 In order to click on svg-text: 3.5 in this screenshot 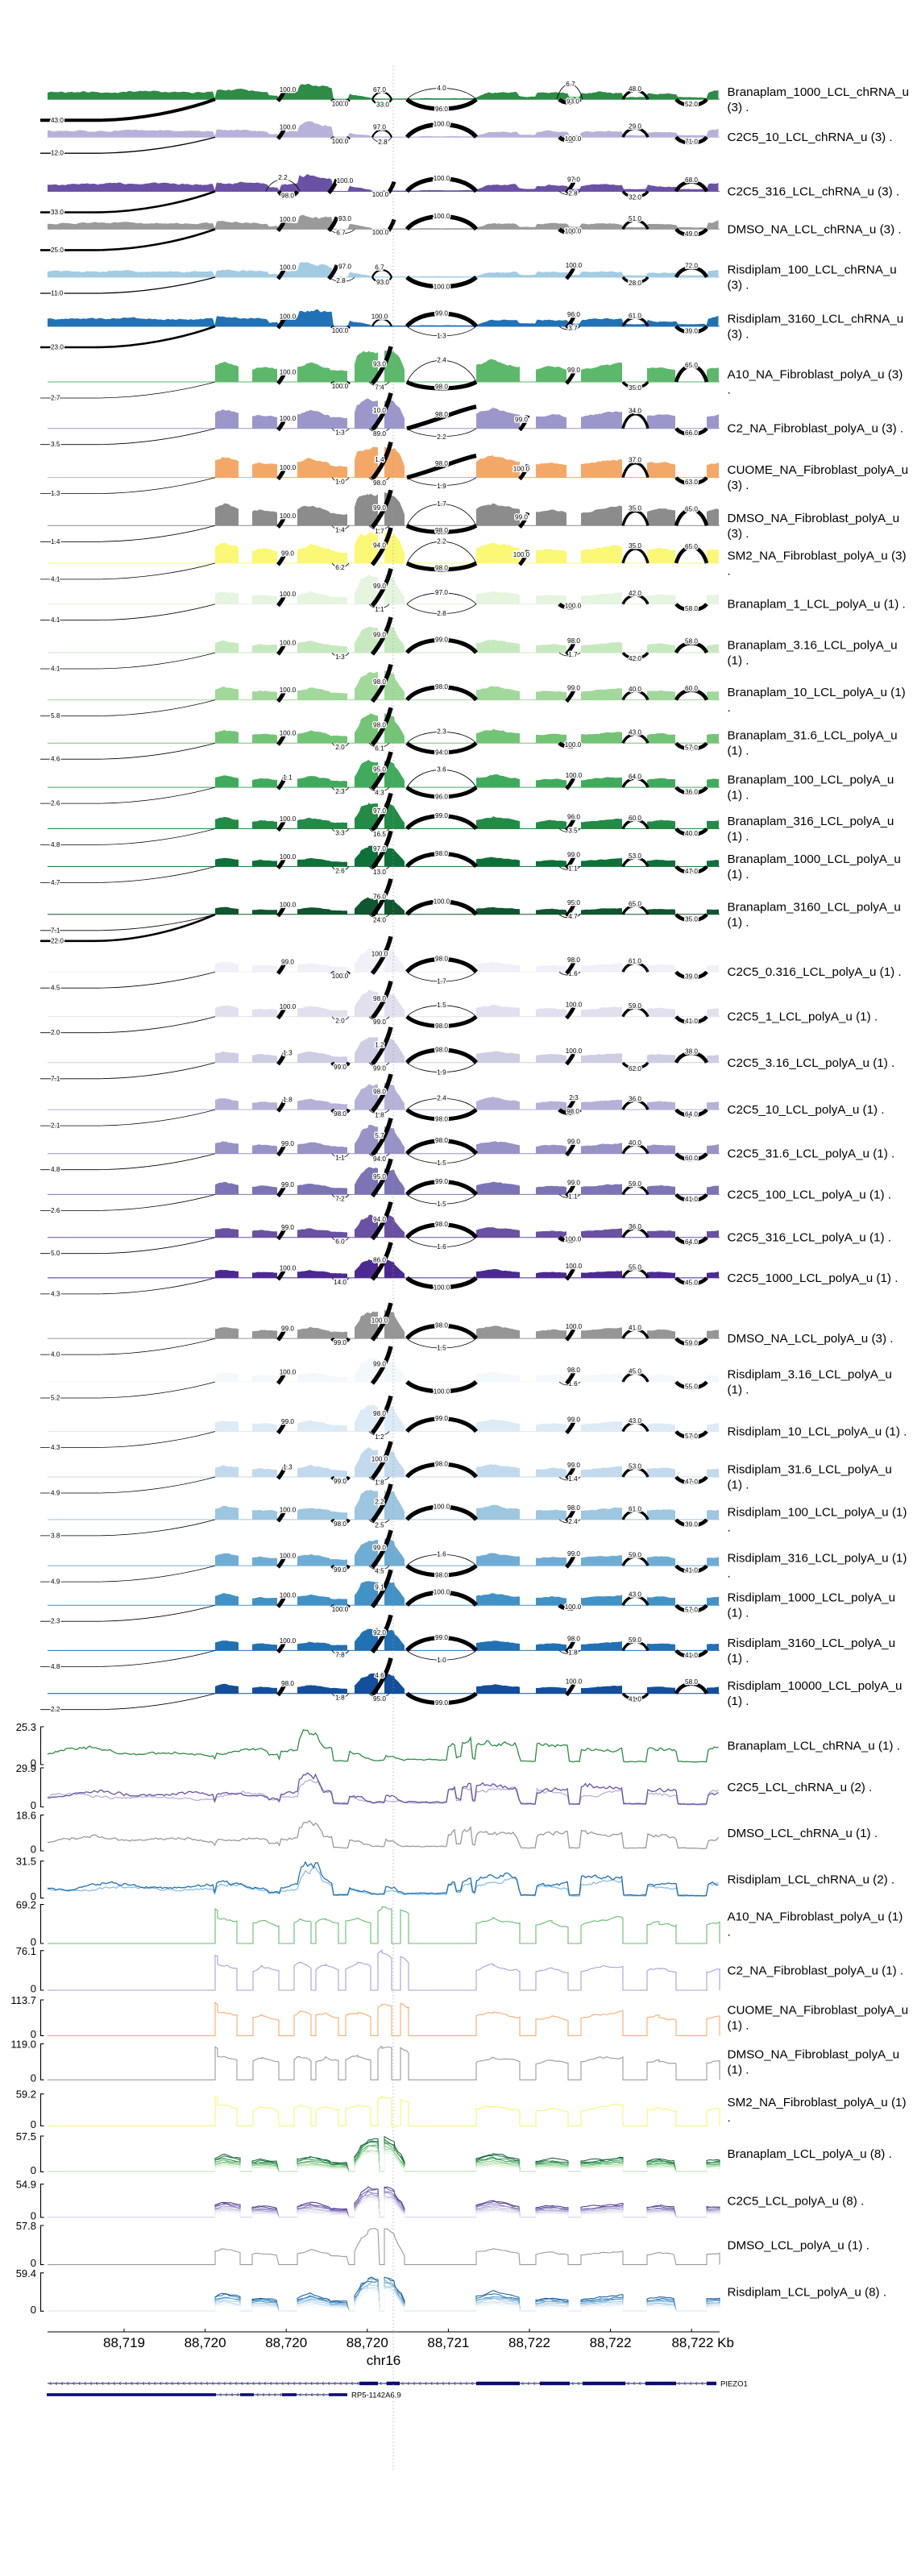, I will do `click(573, 831)`.